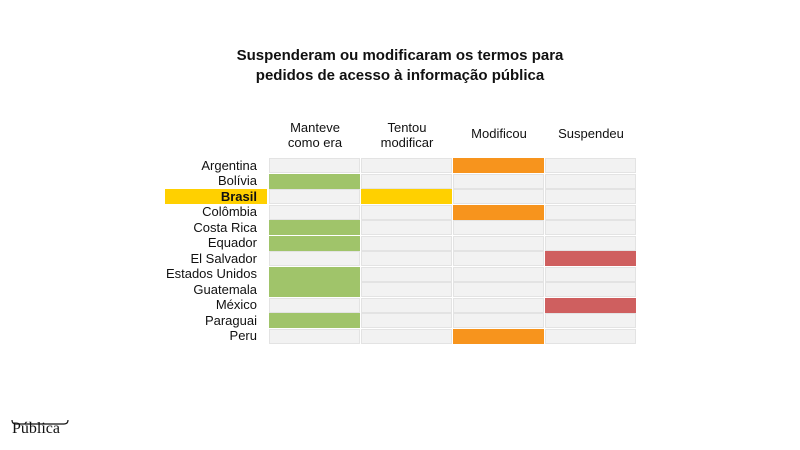 The width and height of the screenshot is (800, 450). I want to click on cell-el-salvador-modificou, so click(498, 258).